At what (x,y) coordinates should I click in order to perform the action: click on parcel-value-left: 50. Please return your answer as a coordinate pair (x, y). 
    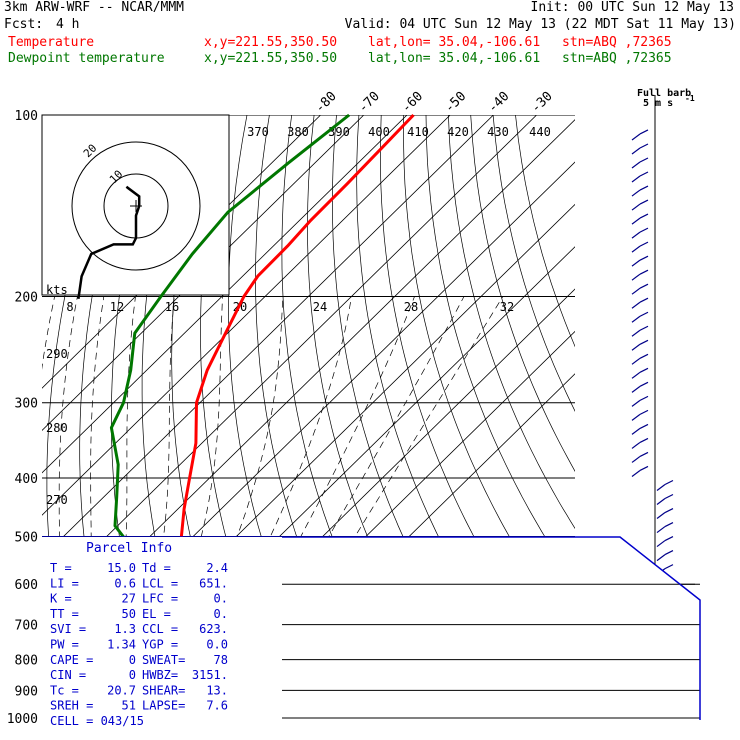
    Looking at the image, I should click on (129, 614).